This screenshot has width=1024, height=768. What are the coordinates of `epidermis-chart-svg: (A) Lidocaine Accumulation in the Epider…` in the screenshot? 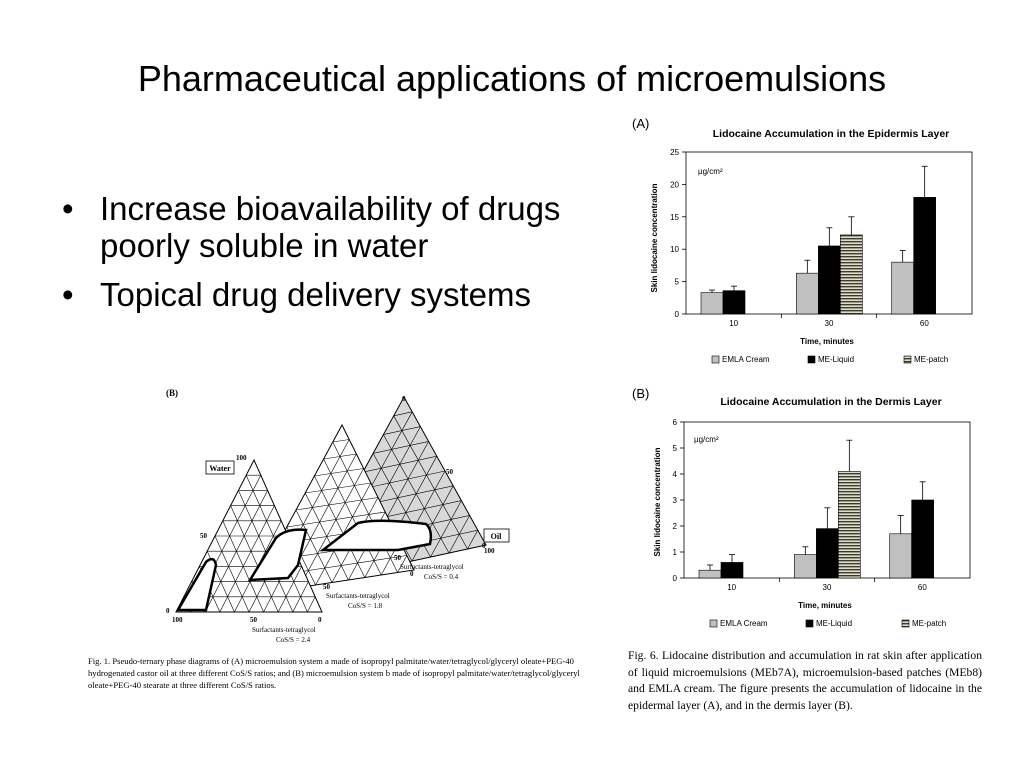 It's located at (802, 240).